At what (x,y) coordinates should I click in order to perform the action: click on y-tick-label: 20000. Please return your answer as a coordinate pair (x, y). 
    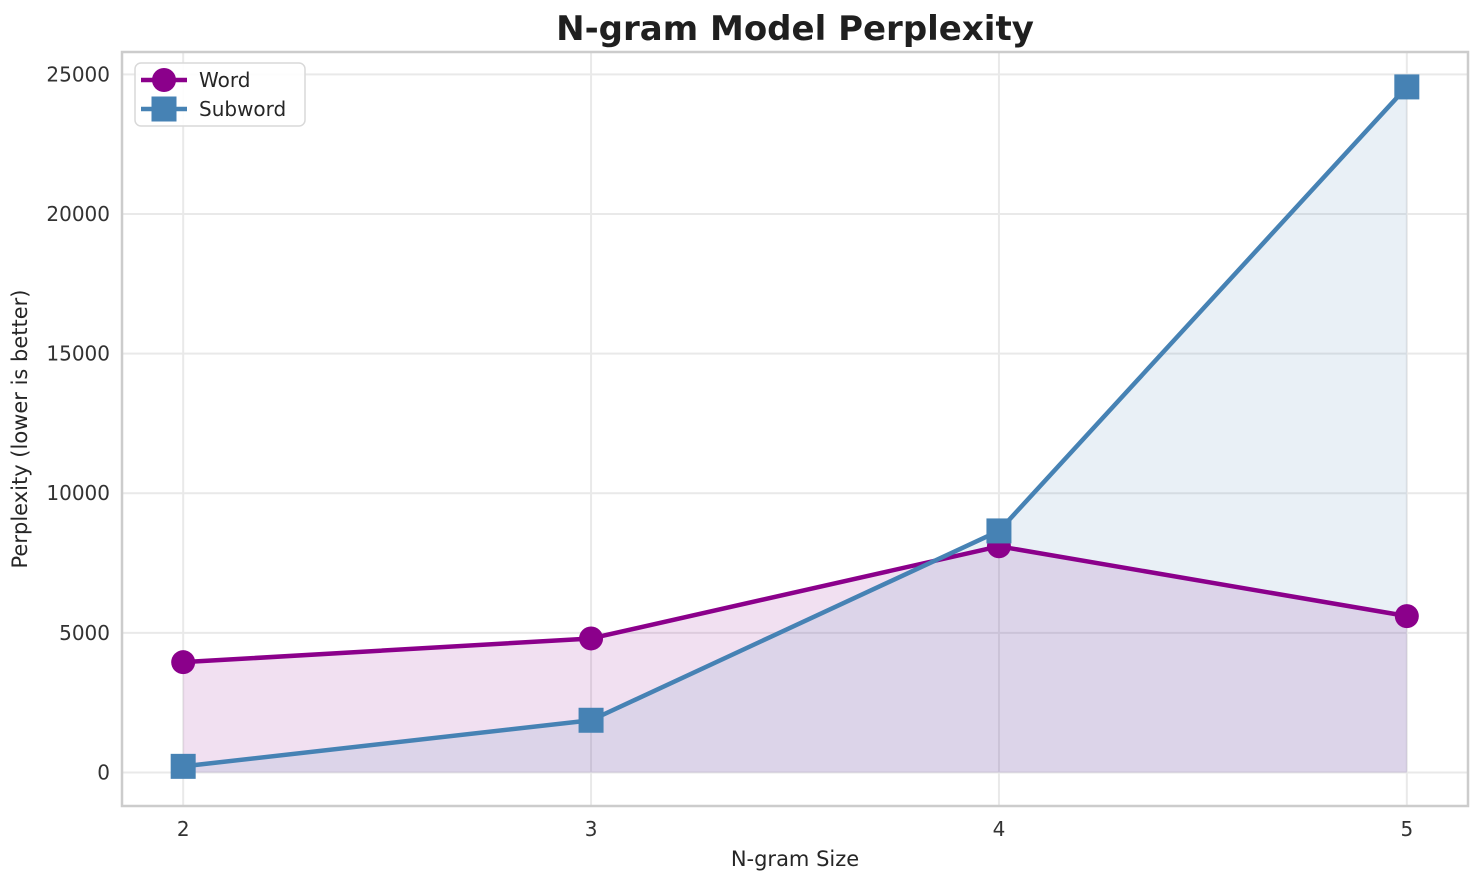
    Looking at the image, I should click on (78, 214).